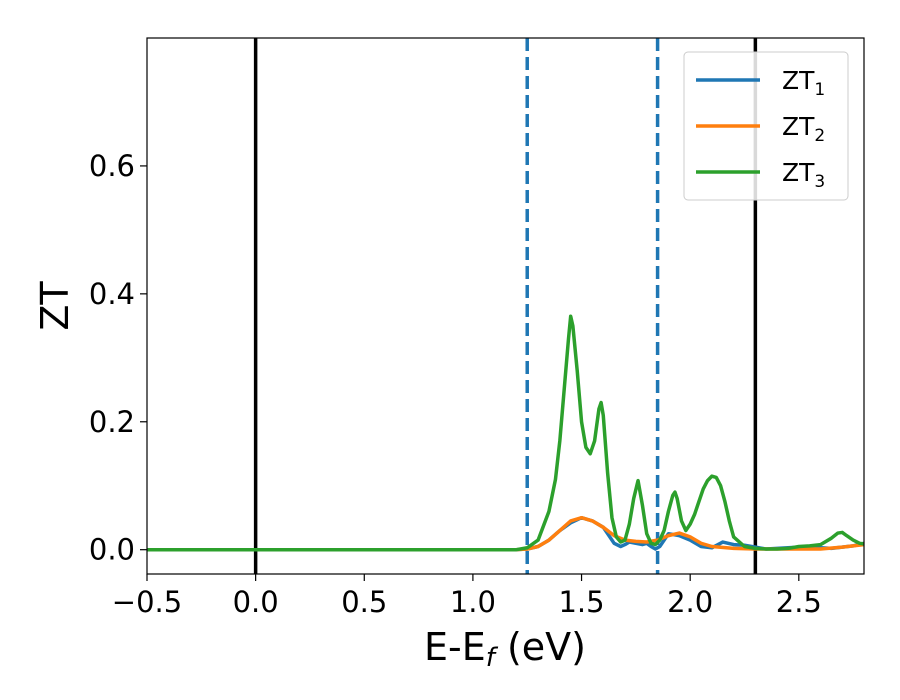  I want to click on x-tick-label: 1.0, so click(473, 602).